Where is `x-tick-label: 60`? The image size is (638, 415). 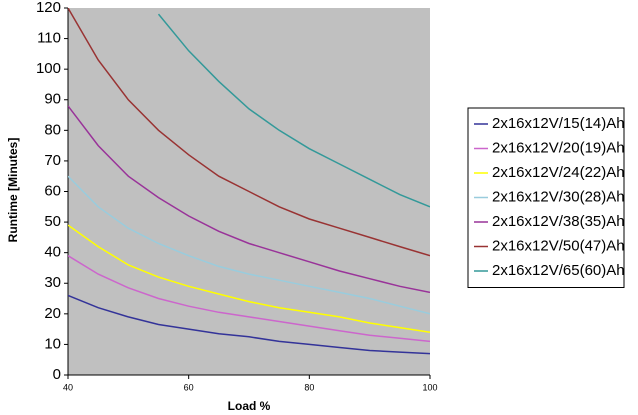
x-tick-label: 60 is located at coordinates (189, 387).